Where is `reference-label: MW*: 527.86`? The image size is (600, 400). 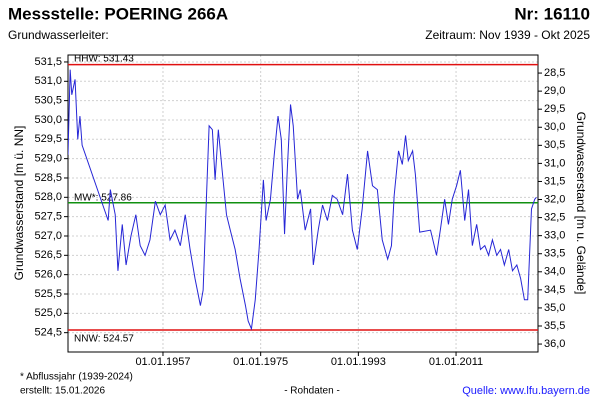 reference-label: MW*: 527.86 is located at coordinates (103, 197).